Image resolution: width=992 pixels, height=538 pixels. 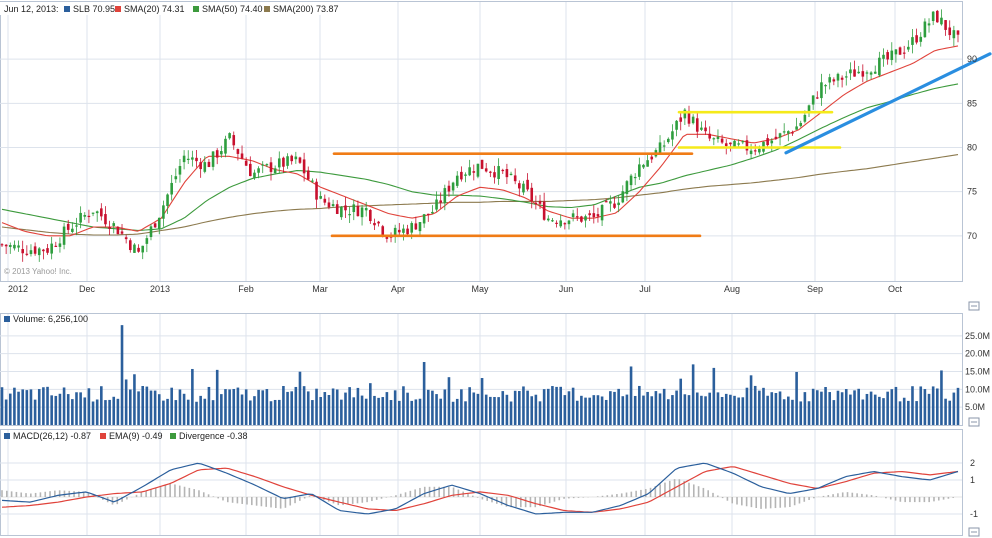 What do you see at coordinates (154, 9) in the screenshot?
I see `legend-sma20: SMA(20) 74.31` at bounding box center [154, 9].